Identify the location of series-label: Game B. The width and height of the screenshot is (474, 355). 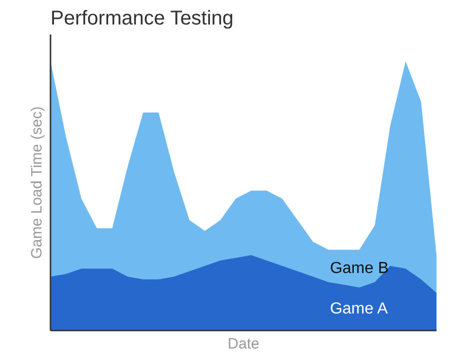
(359, 269).